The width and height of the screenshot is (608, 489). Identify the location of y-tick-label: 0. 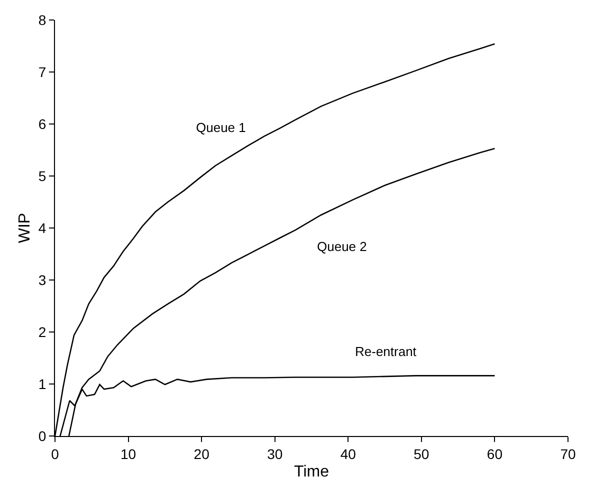
(42, 436).